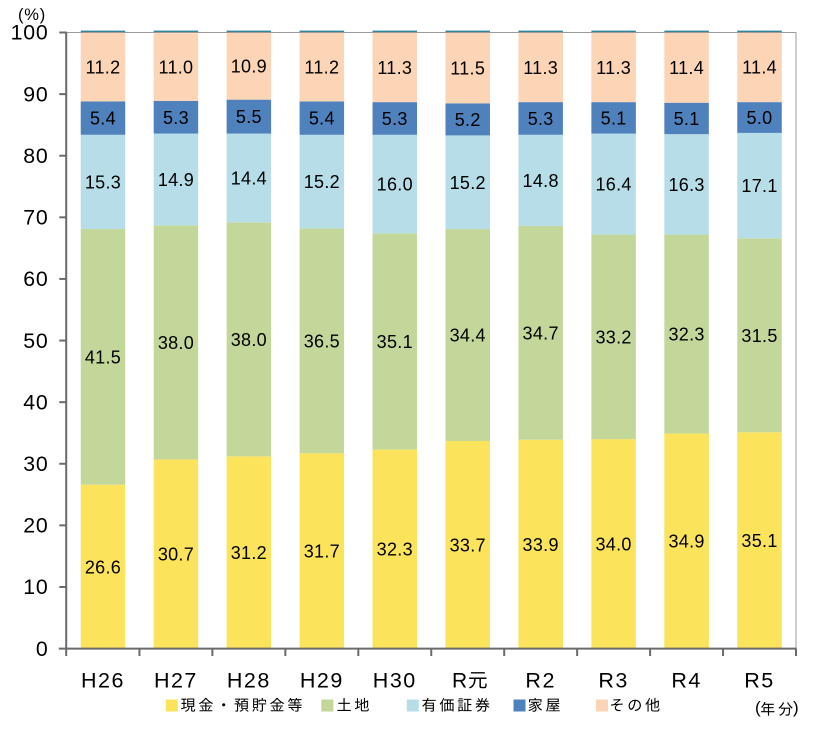 Image resolution: width=824 pixels, height=730 pixels. What do you see at coordinates (35, 341) in the screenshot?
I see `svg-text: 50` at bounding box center [35, 341].